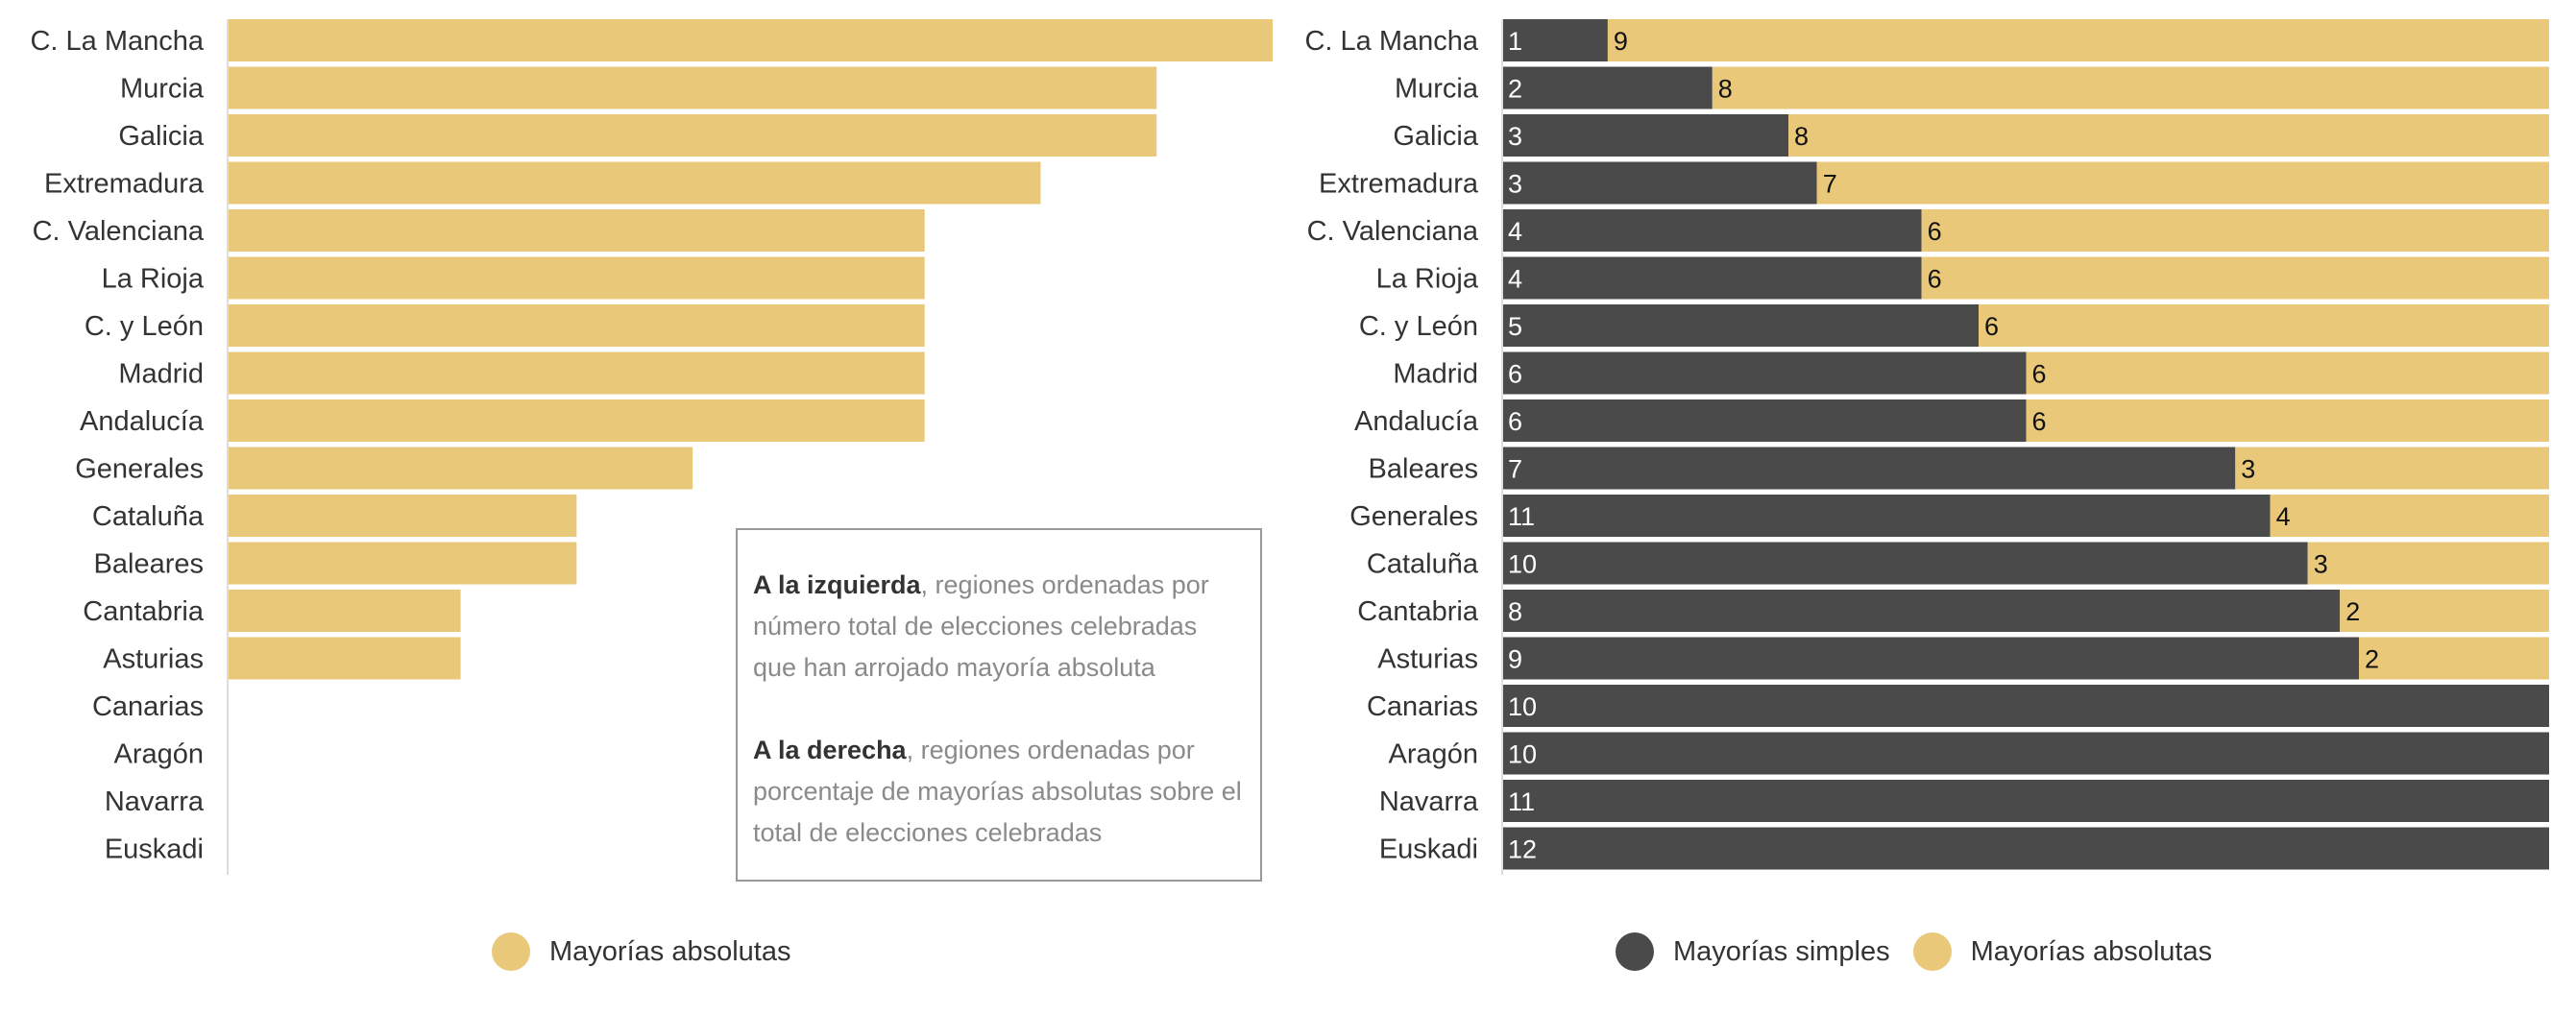 This screenshot has width=2576, height=1016. Describe the element at coordinates (162, 89) in the screenshot. I see `left-category-label: Murcia` at that location.